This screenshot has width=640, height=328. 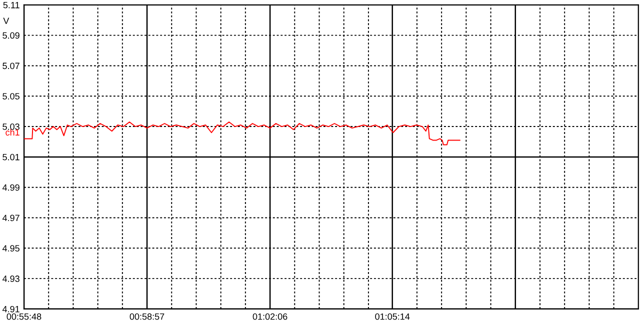 What do you see at coordinates (13, 132) in the screenshot?
I see `series-label: ch1` at bounding box center [13, 132].